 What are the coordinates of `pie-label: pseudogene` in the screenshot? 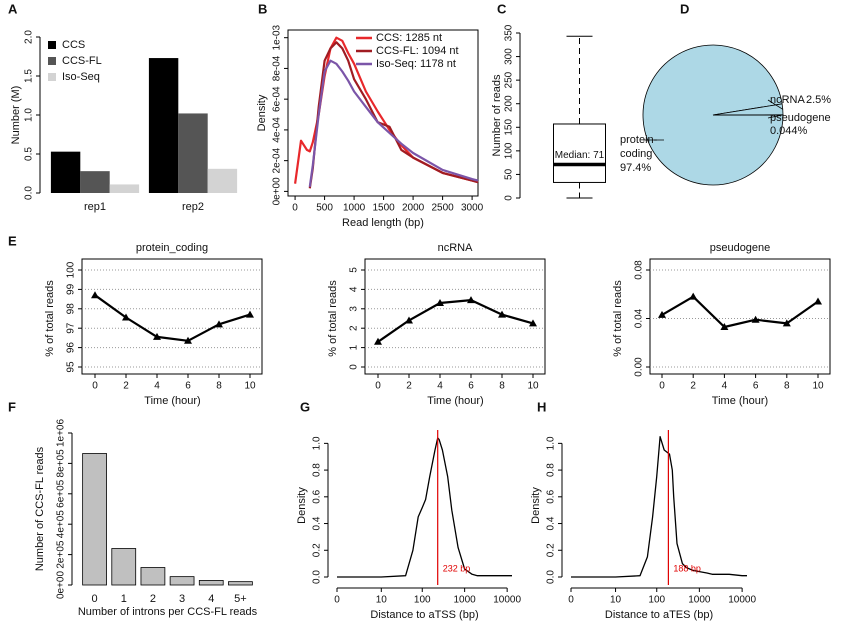 It's located at (800, 118).